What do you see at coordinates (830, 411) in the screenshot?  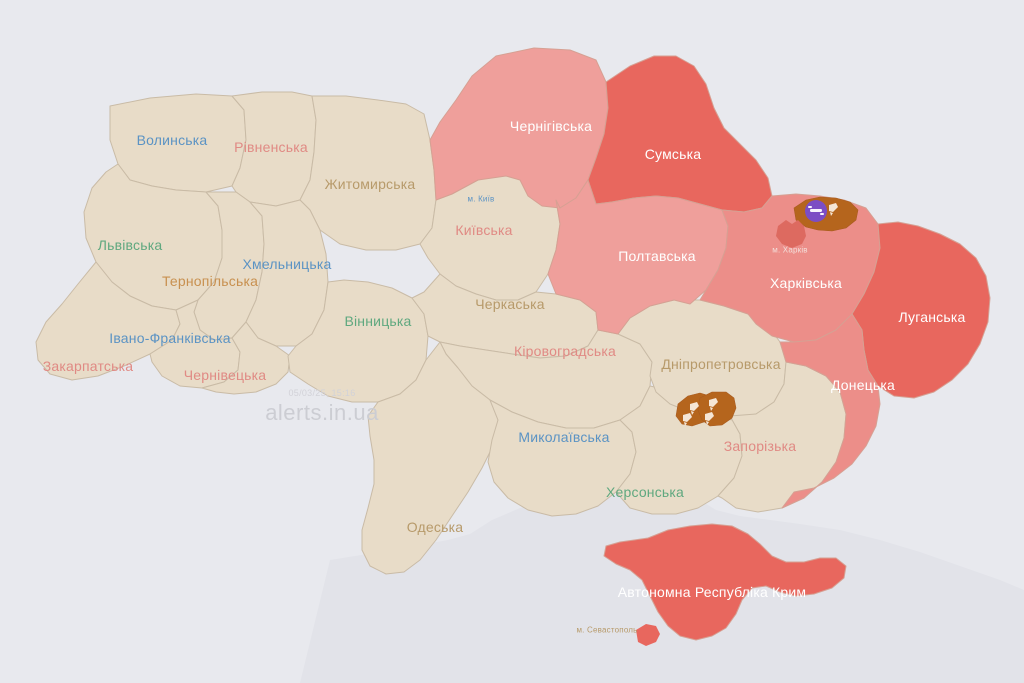 I see `region-donetsk` at bounding box center [830, 411].